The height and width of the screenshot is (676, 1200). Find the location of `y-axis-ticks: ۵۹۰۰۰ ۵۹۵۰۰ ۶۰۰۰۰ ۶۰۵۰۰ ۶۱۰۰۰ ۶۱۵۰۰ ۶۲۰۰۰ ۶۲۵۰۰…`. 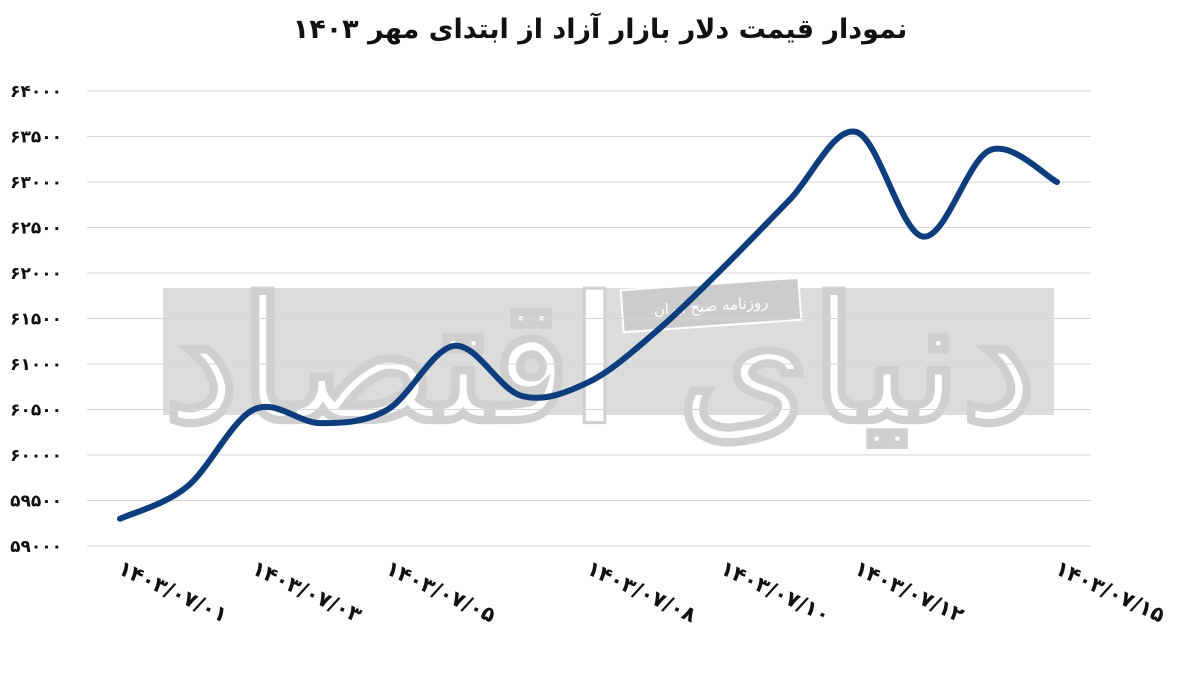

y-axis-ticks: ۵۹۰۰۰ ۵۹۵۰۰ ۶۰۰۰۰ ۶۰۵۰۰ ۶۱۰۰۰ ۶۱۵۰۰ ۶۲۰۰۰ ۶۲۵۰۰… is located at coordinates (36, 319).